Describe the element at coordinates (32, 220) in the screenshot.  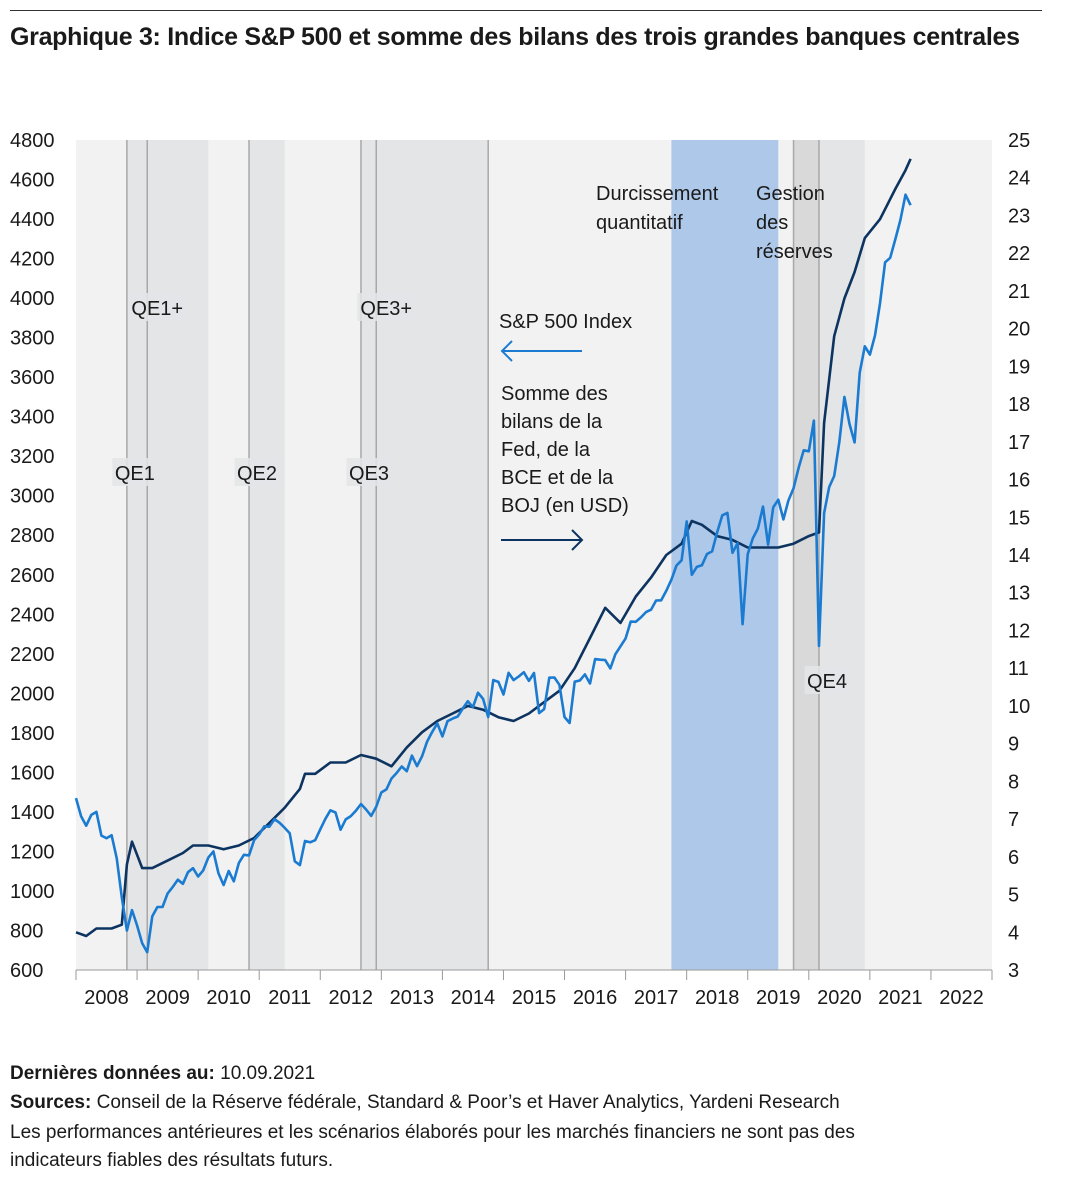
I see `left-y-tick-label: 4400` at that location.